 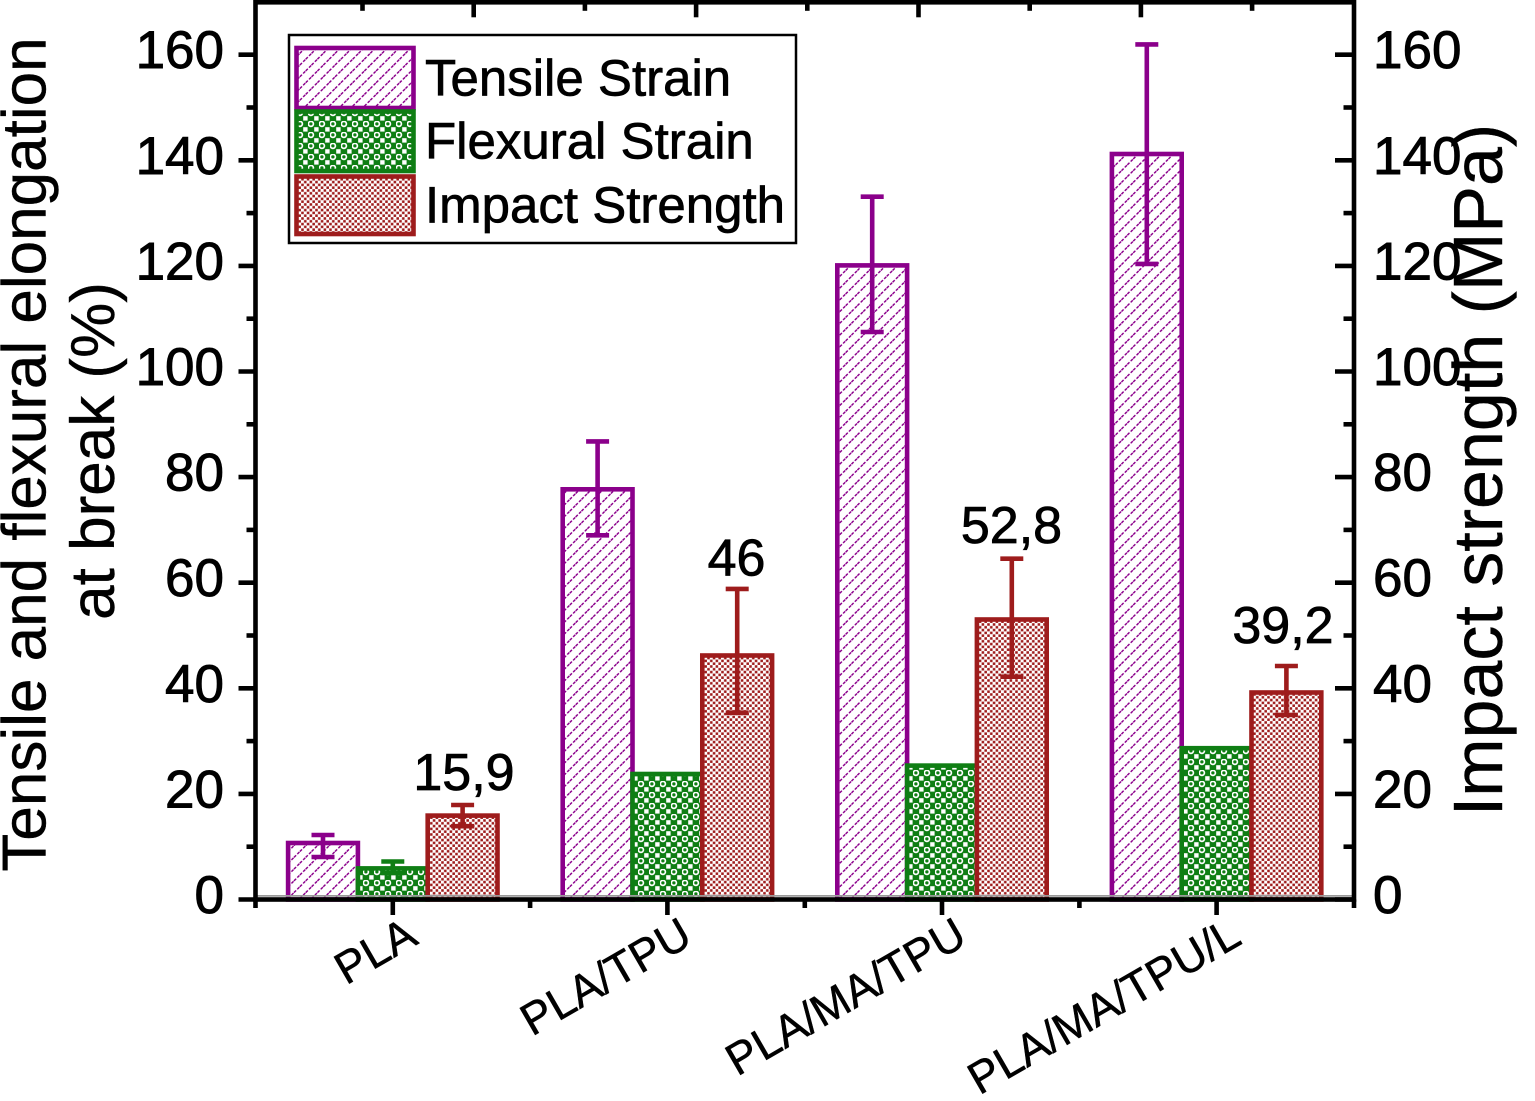 What do you see at coordinates (578, 78) in the screenshot?
I see `svg-text: Tensile Strain` at bounding box center [578, 78].